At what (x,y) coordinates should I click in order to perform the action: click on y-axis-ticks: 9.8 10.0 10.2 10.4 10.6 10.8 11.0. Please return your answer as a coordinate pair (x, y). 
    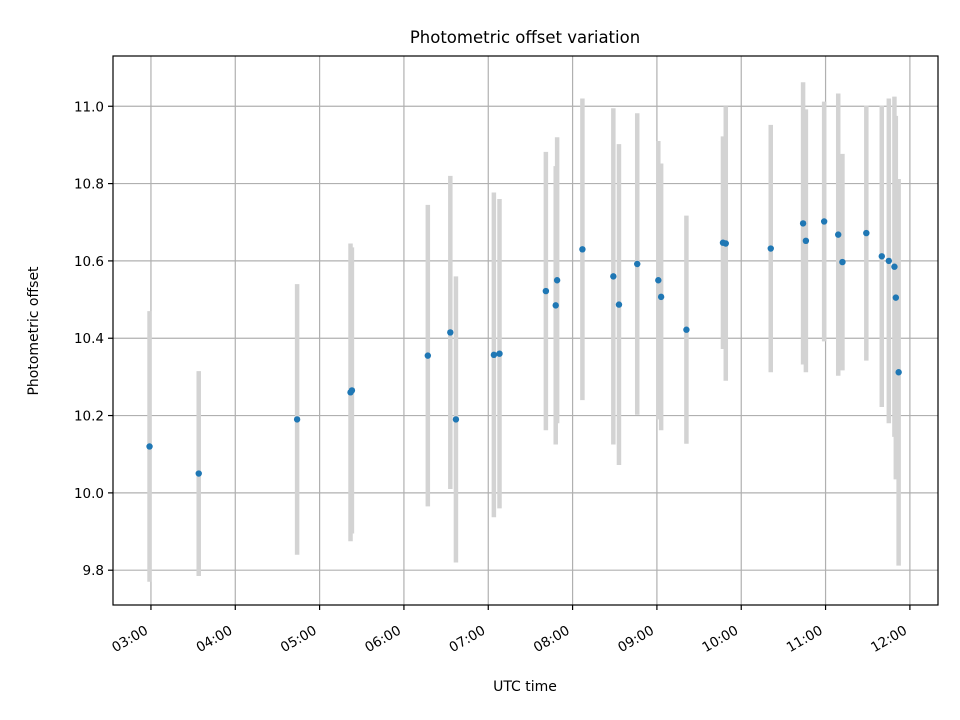
    Looking at the image, I should click on (93, 339).